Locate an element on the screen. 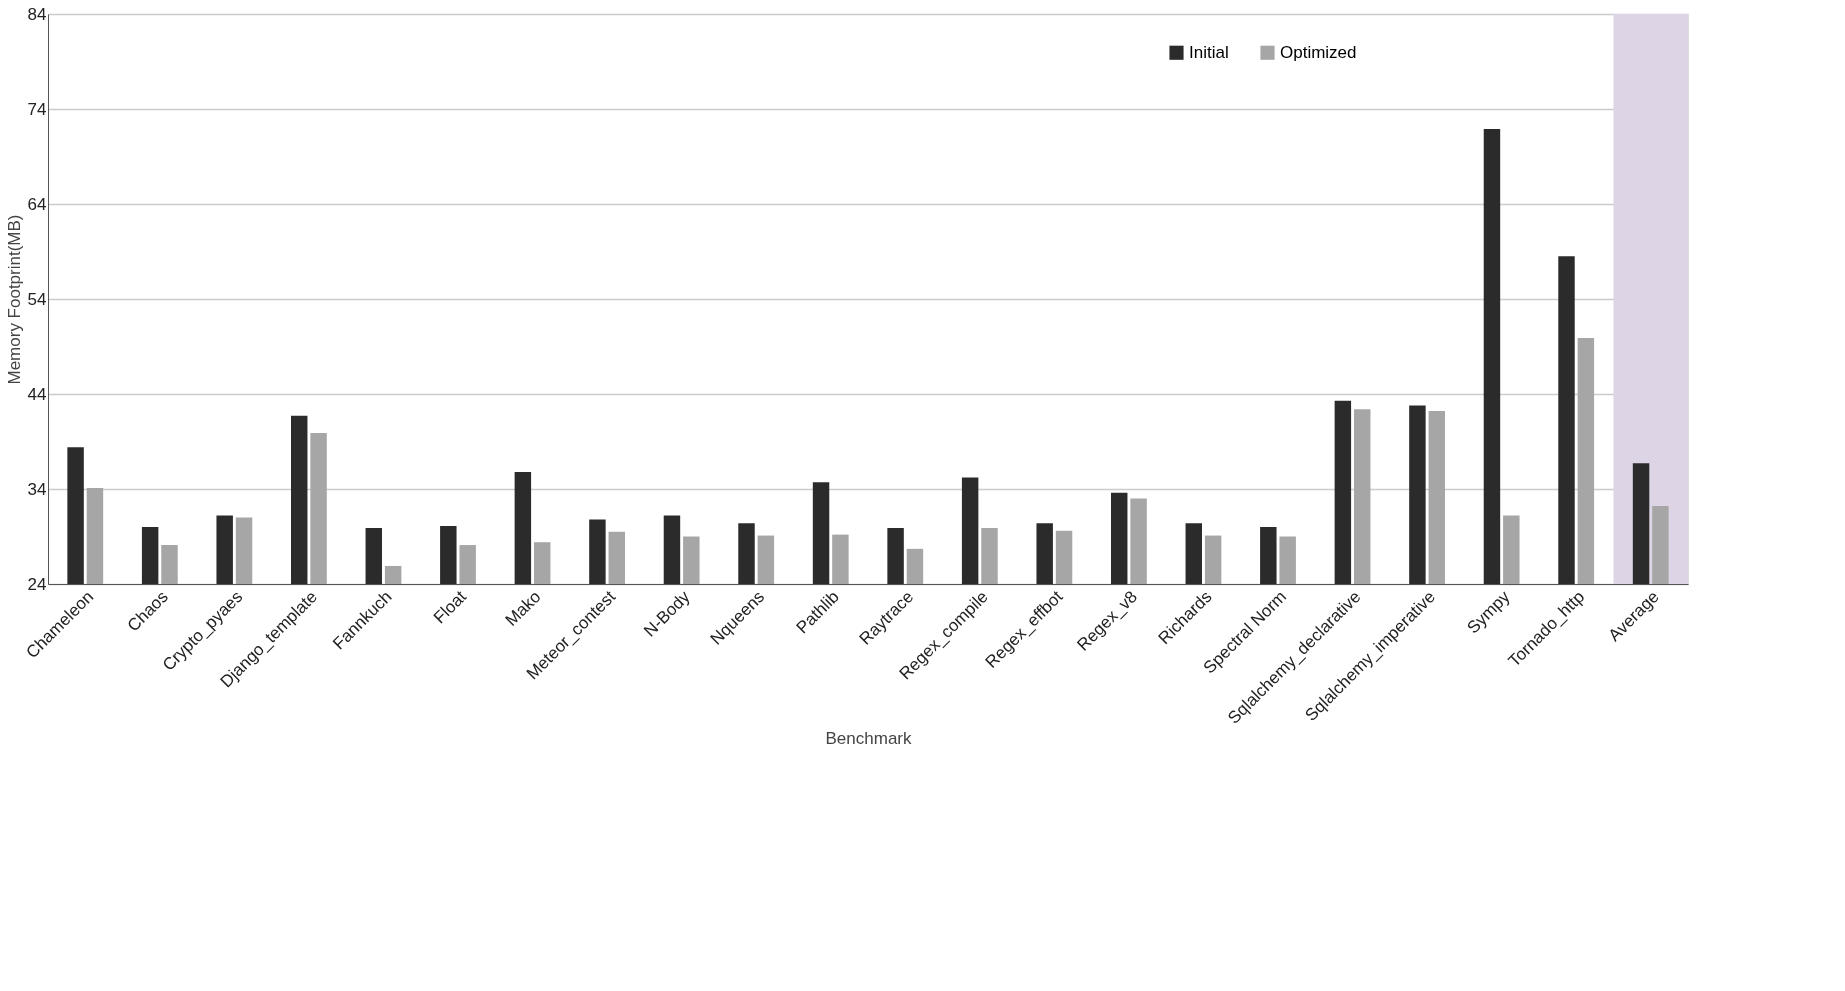  y-tick-label: 34 is located at coordinates (37, 489).